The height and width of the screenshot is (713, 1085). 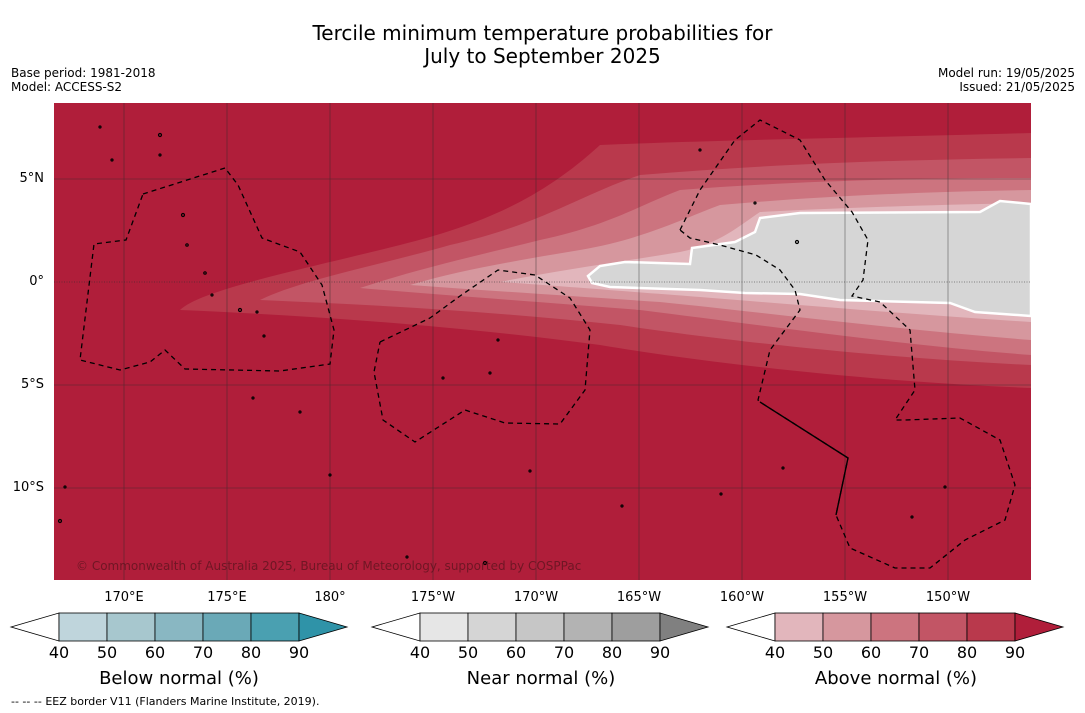 What do you see at coordinates (32, 178) in the screenshot?
I see `lat-label-5n: 5°N` at bounding box center [32, 178].